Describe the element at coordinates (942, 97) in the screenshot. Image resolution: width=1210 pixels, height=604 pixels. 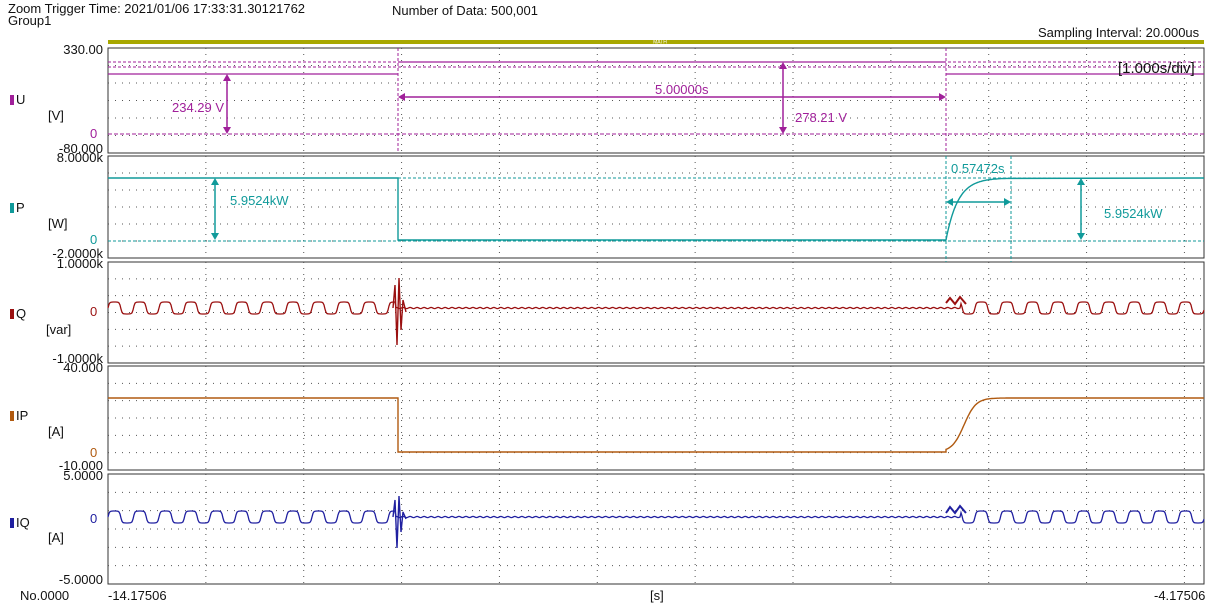
I see `u-span-arrow-head-right` at that location.